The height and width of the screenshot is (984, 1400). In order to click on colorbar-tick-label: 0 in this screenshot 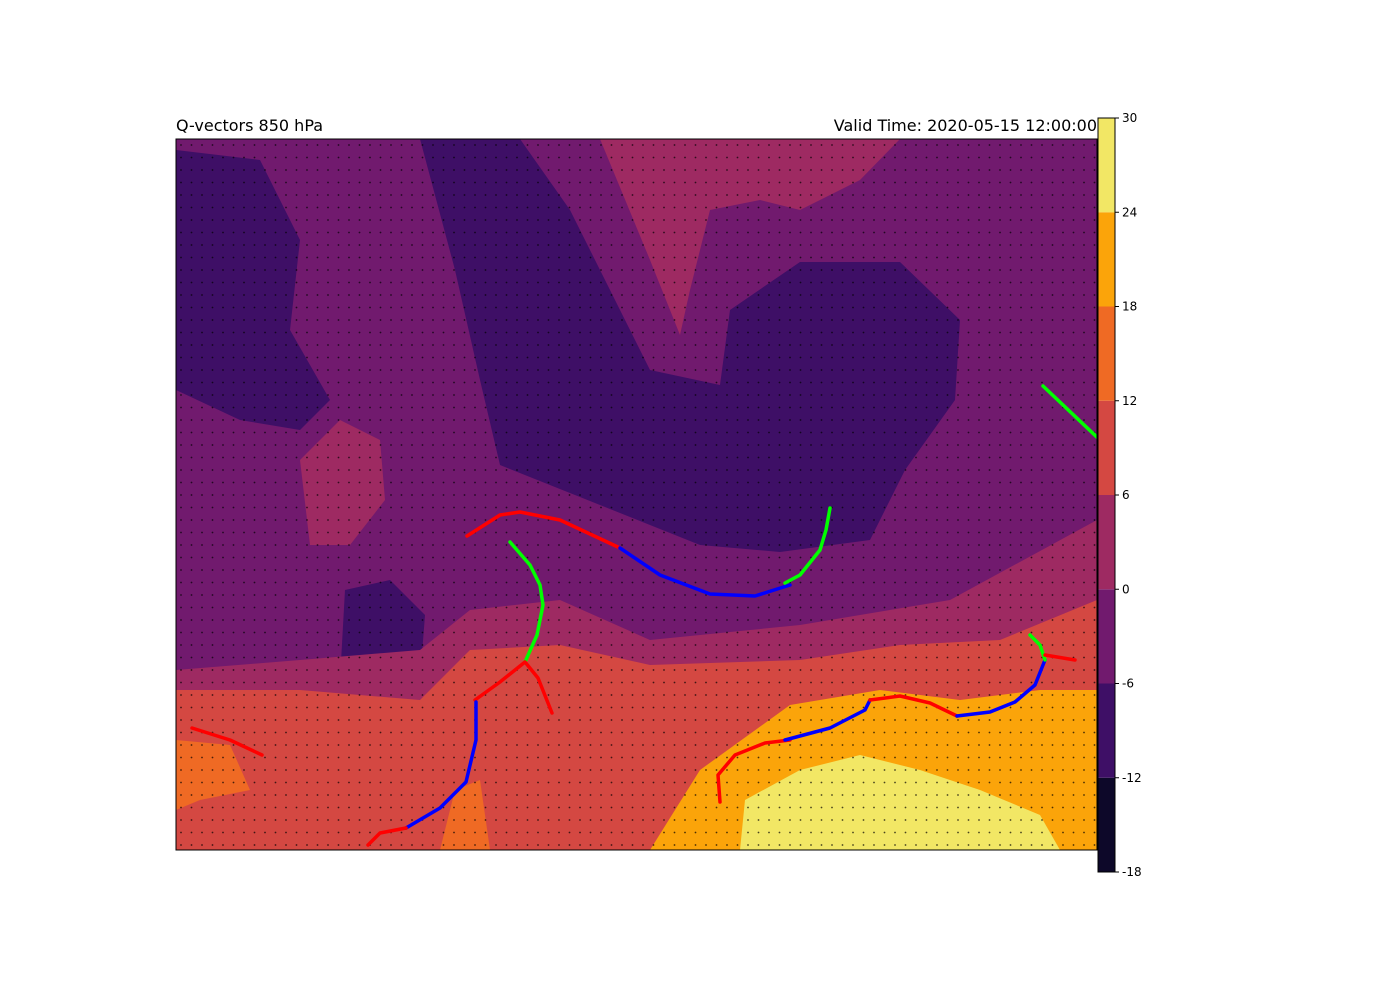, I will do `click(1126, 589)`.